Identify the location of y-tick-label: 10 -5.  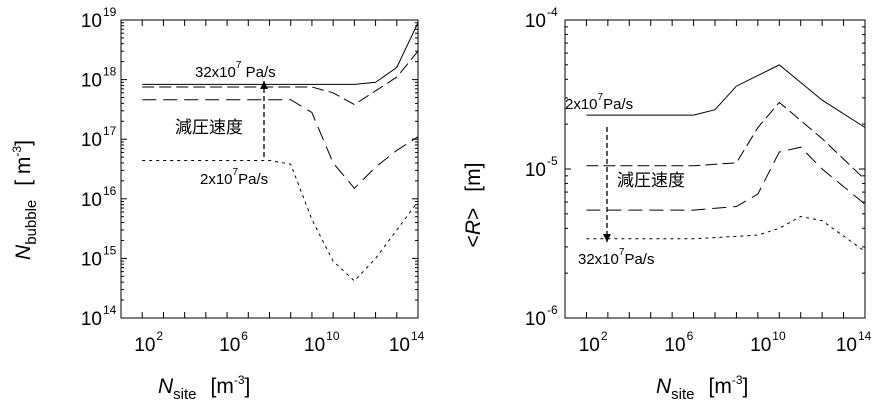
(541, 167).